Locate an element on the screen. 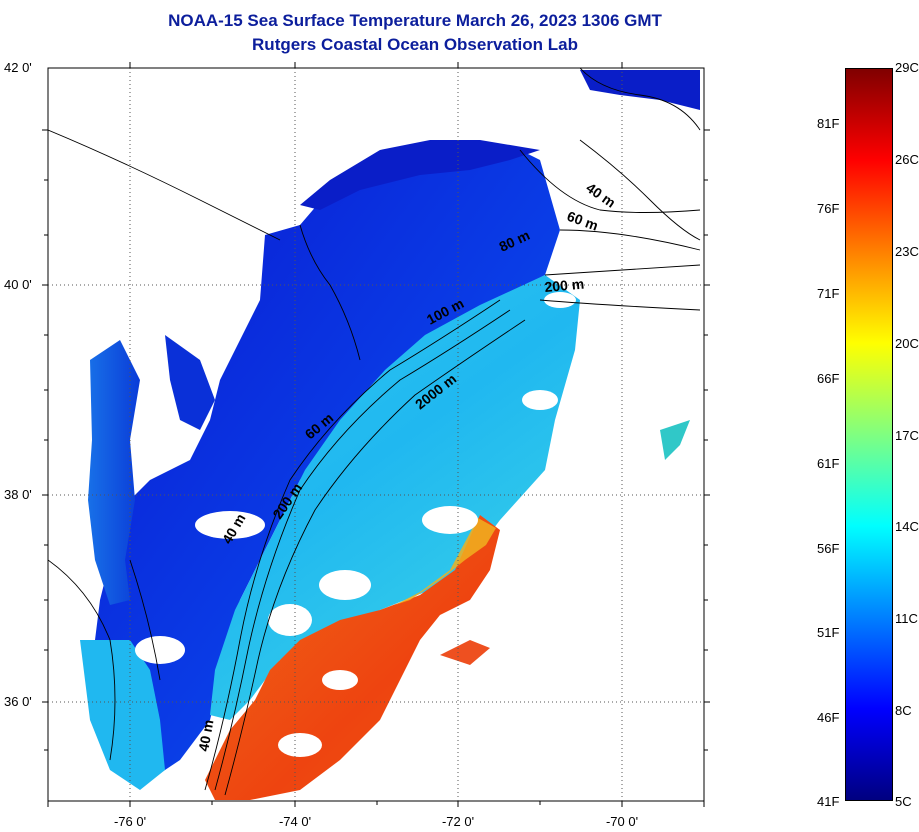  colorbar-f-label-46: 46F is located at coordinates (828, 717).